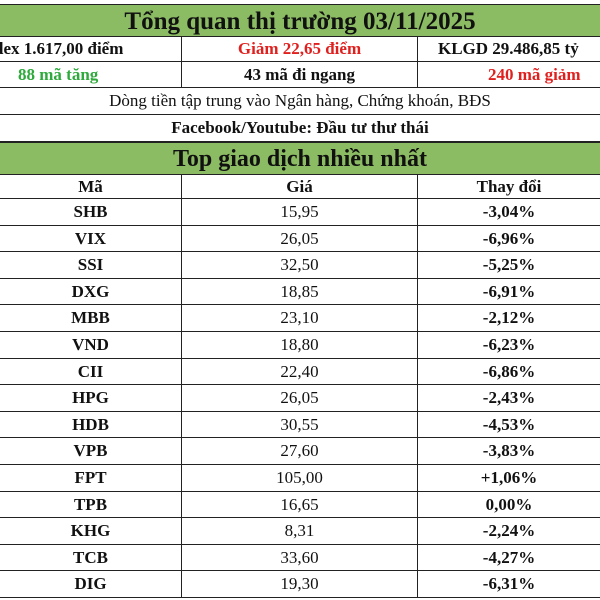 This screenshot has width=600, height=600. I want to click on price-cell: 18,80, so click(300, 345).